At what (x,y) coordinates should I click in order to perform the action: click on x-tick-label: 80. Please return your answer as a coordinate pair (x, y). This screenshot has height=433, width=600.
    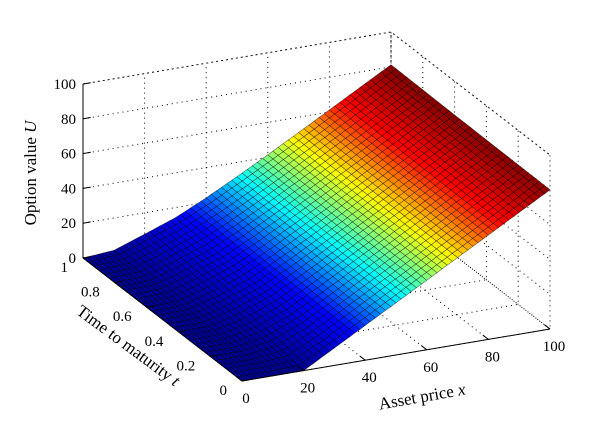
    Looking at the image, I should click on (492, 357).